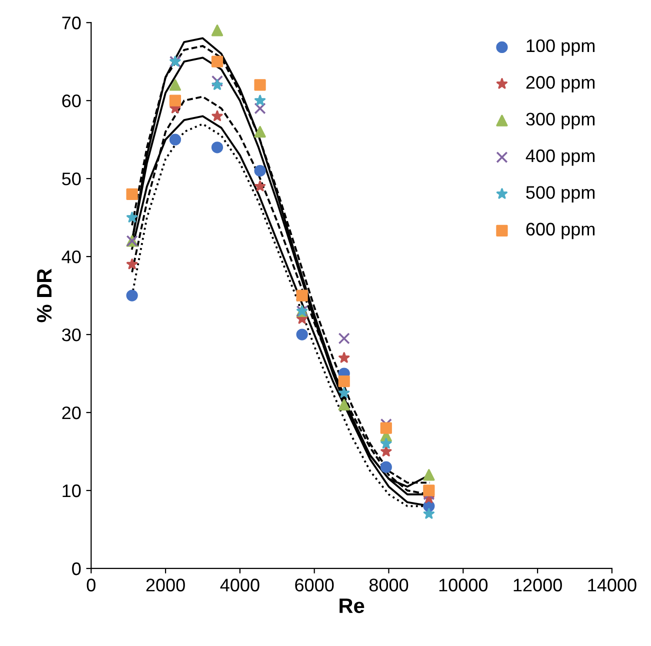 The height and width of the screenshot is (646, 651). What do you see at coordinates (612, 585) in the screenshot?
I see `x-tick-label: 14000` at bounding box center [612, 585].